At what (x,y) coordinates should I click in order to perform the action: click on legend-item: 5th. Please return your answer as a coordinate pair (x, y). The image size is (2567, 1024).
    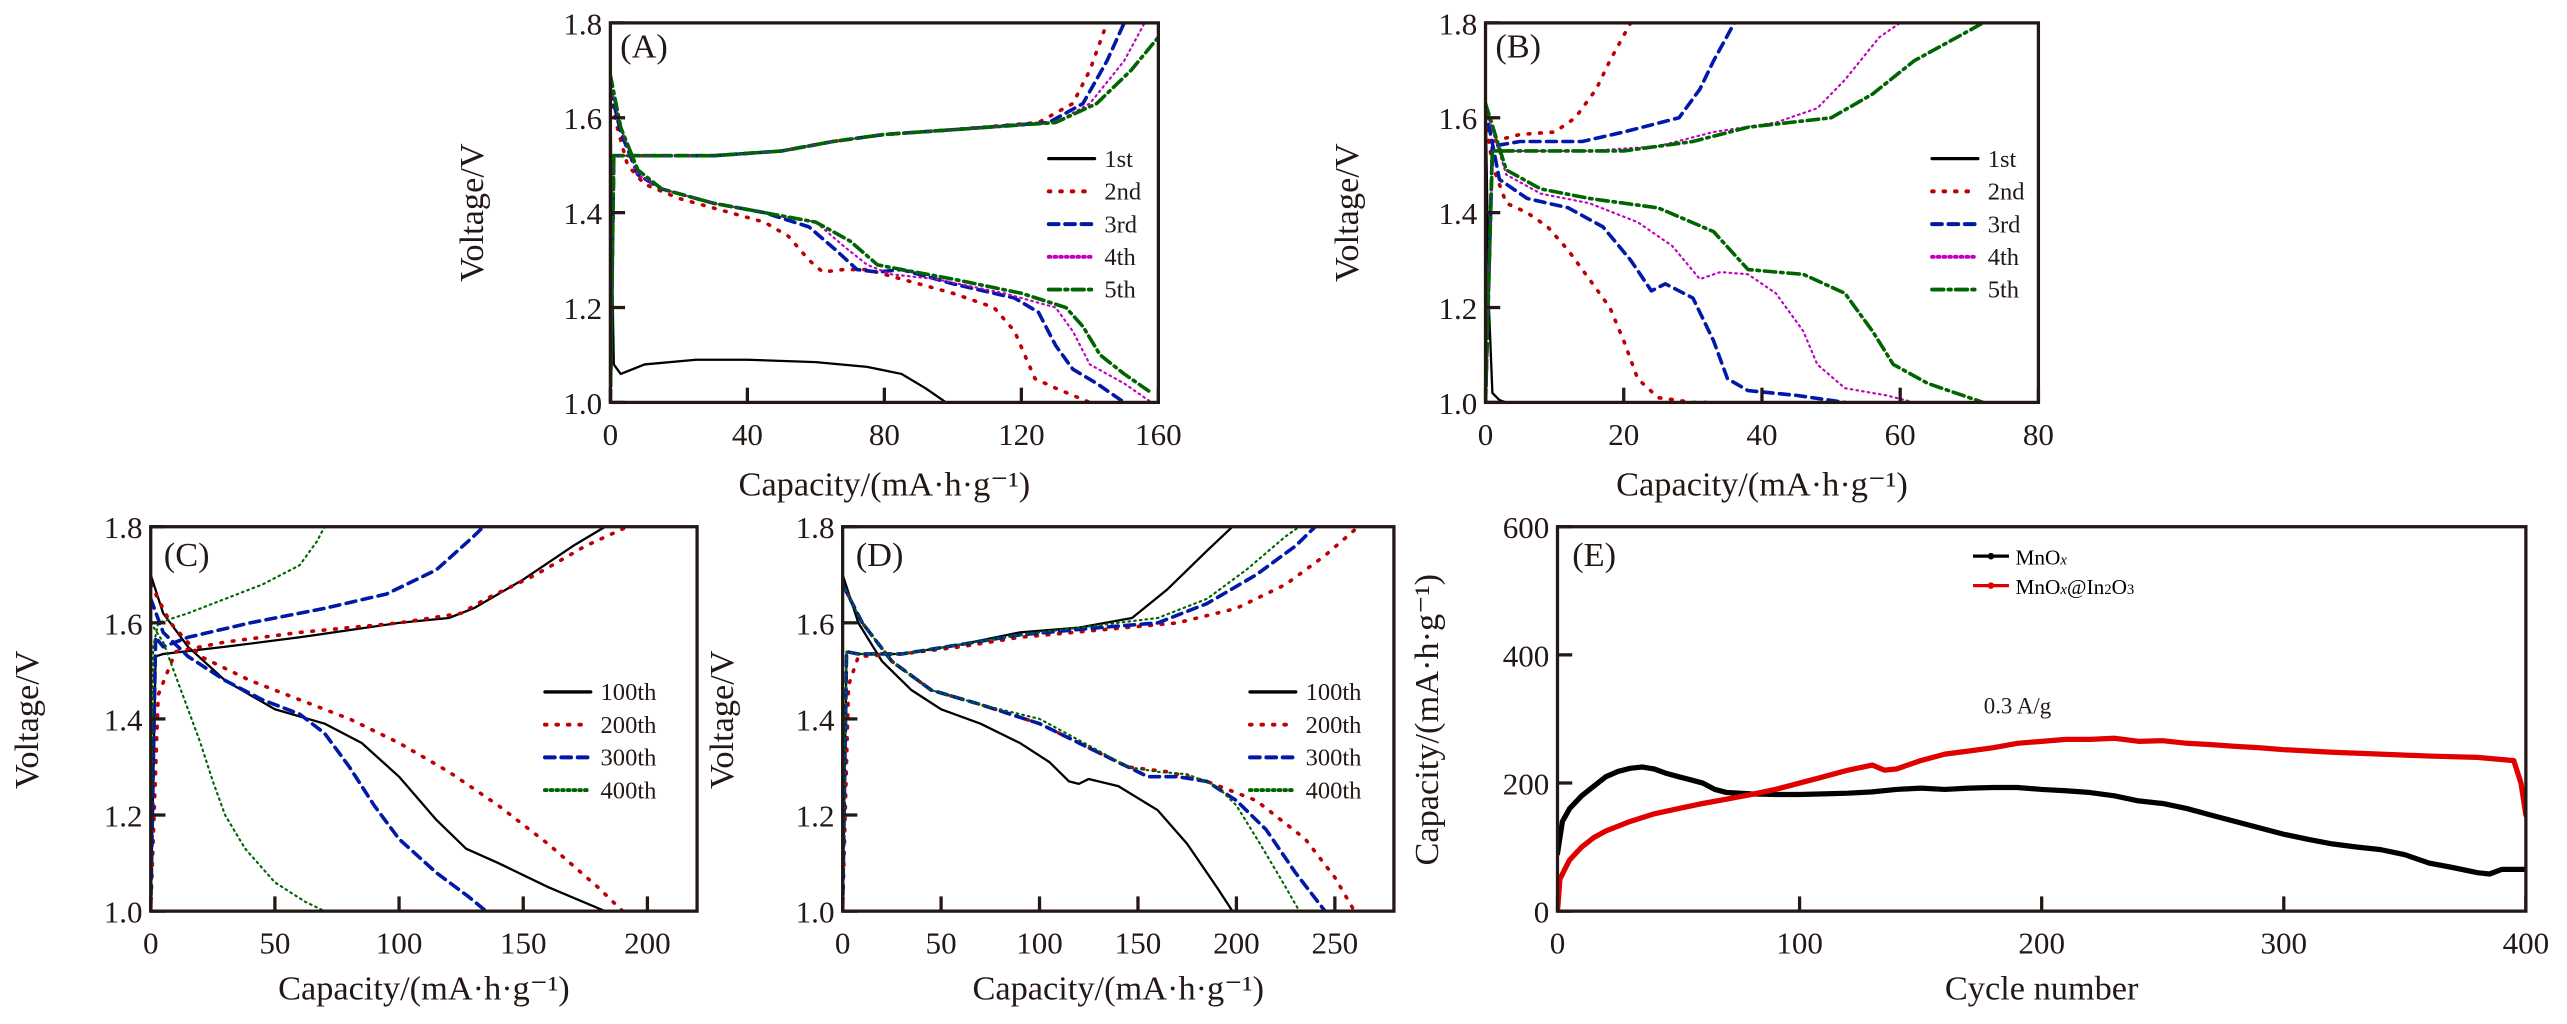
    Looking at the image, I should click on (1091, 290).